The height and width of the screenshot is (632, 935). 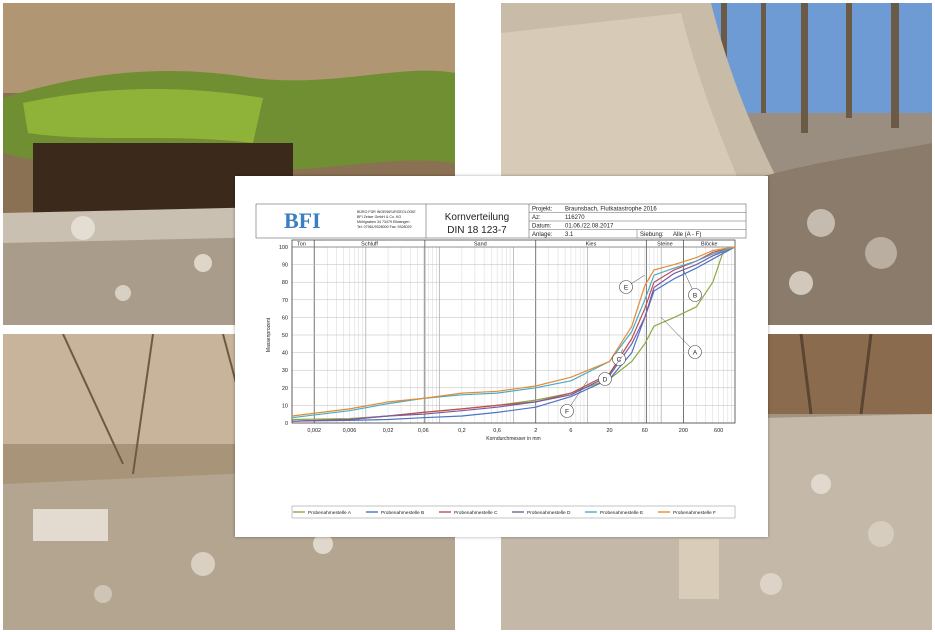 What do you see at coordinates (379, 217) in the screenshot?
I see `company-line-2: BFI Zeiser GmbH & Co. KG` at bounding box center [379, 217].